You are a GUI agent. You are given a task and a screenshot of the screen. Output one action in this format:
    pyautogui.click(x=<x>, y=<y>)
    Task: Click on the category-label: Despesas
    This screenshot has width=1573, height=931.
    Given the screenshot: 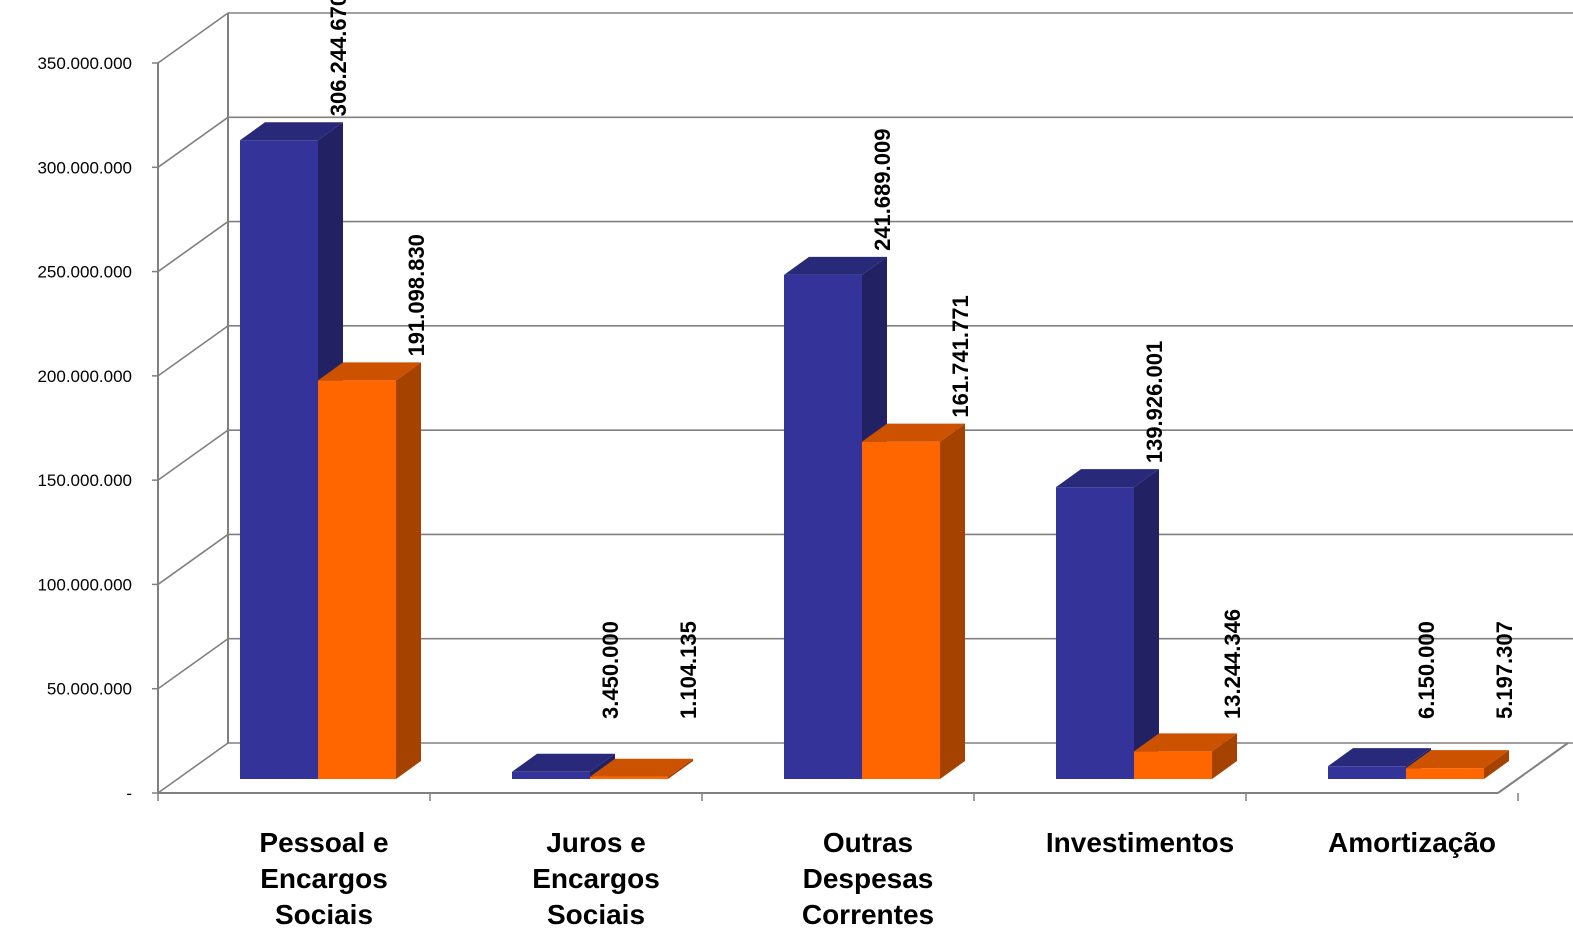 What is the action you would take?
    pyautogui.click(x=868, y=878)
    